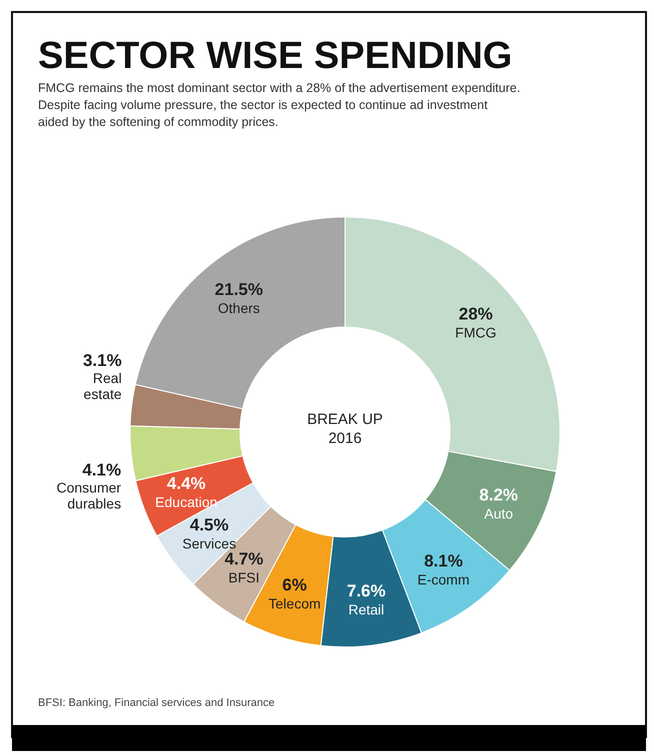  What do you see at coordinates (103, 386) in the screenshot?
I see `slice-label: Real estate` at bounding box center [103, 386].